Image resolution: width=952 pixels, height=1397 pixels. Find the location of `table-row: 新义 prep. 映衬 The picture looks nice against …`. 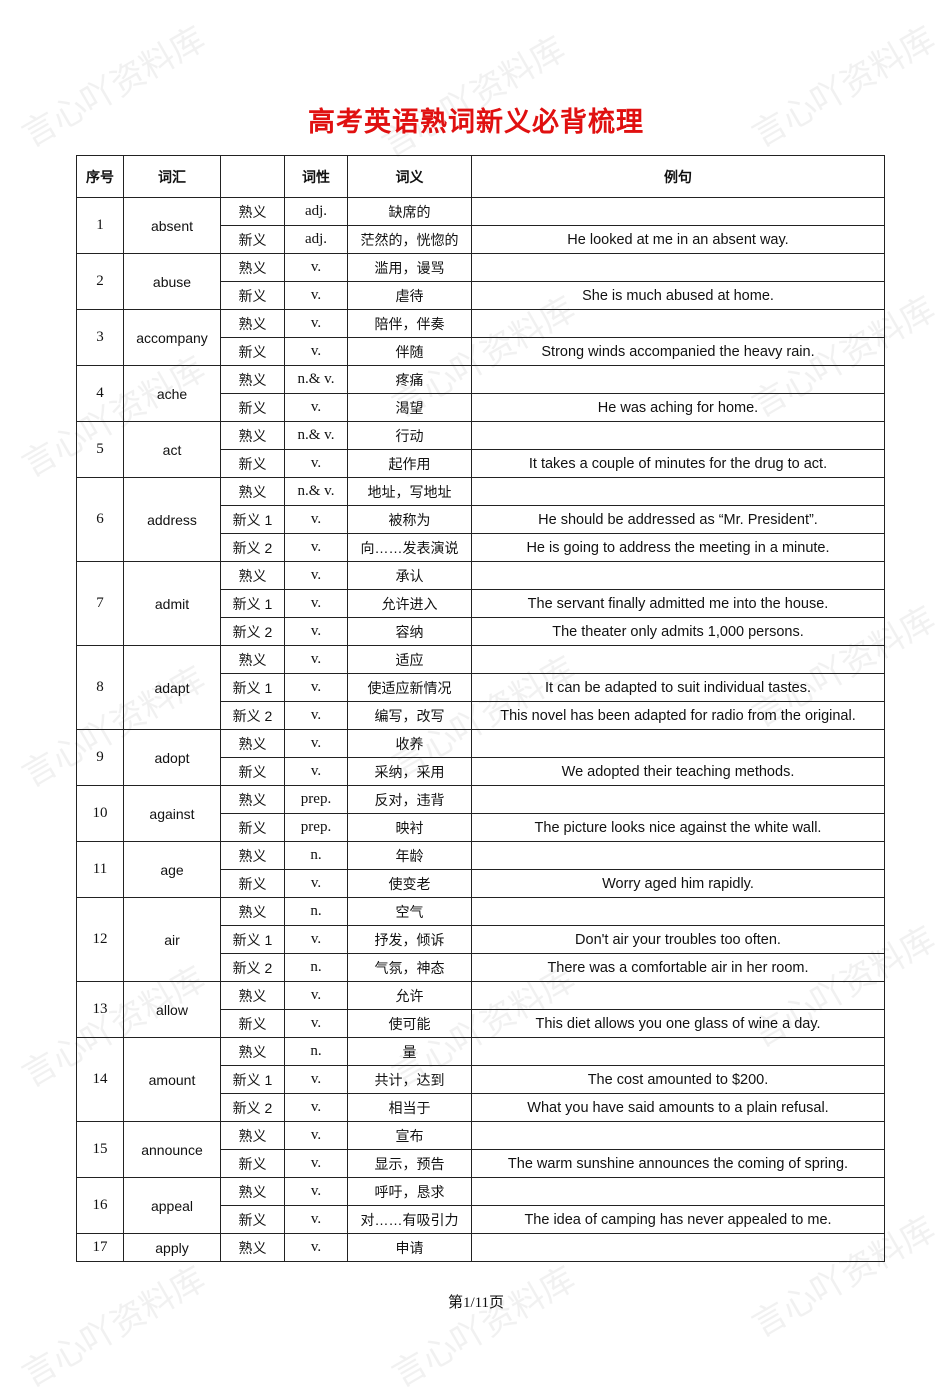

table-row: 新义 prep. 映衬 The picture looks nice against … is located at coordinates (481, 827).